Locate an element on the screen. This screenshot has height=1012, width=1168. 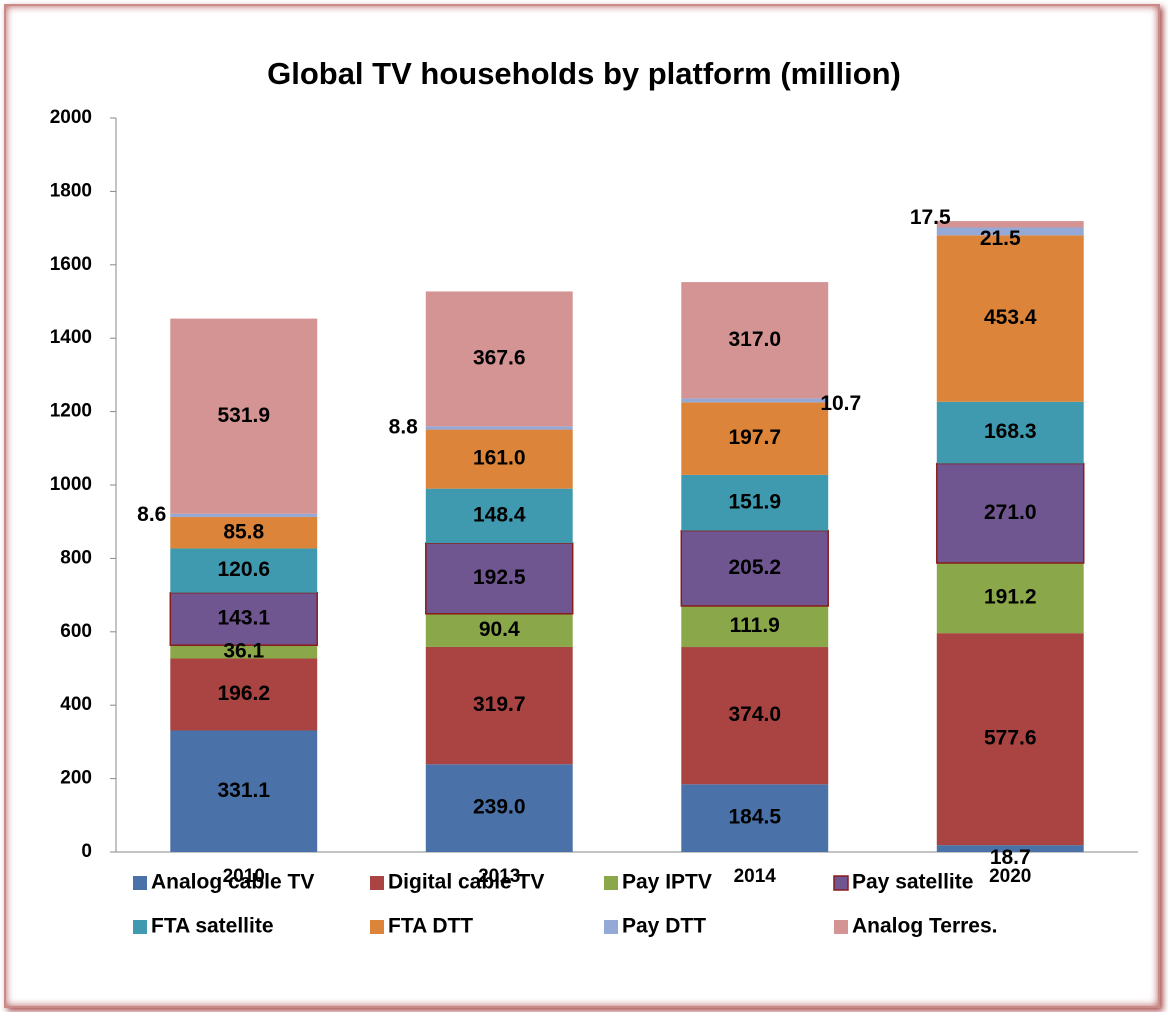
data-label: 191.2 is located at coordinates (1010, 597).